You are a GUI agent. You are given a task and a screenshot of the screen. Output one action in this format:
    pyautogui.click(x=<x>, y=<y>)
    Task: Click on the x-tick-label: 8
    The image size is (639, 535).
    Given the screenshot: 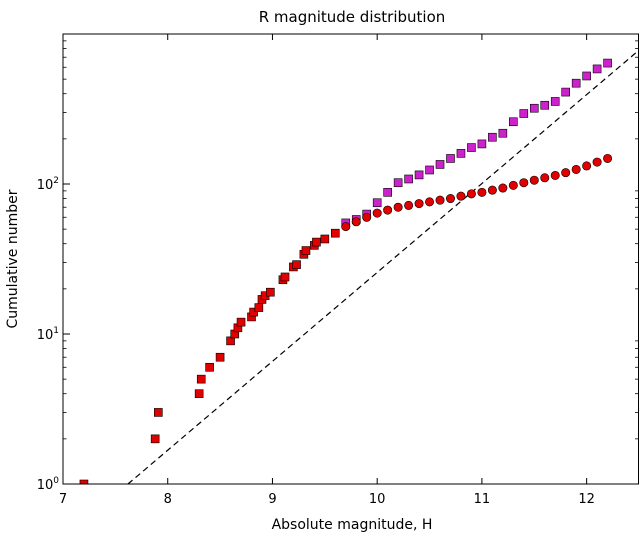 What is the action you would take?
    pyautogui.click(x=168, y=499)
    